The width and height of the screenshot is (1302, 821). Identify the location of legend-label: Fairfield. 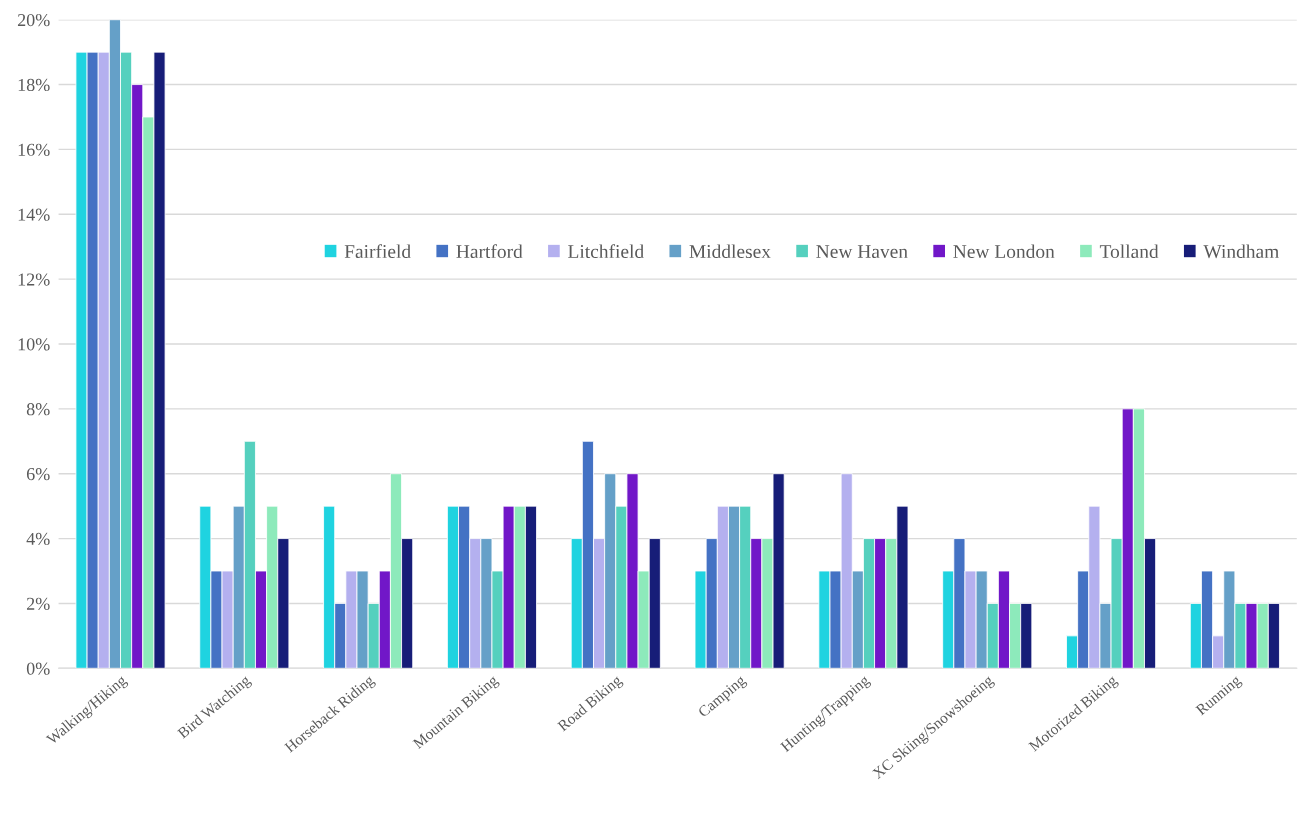
(377, 251).